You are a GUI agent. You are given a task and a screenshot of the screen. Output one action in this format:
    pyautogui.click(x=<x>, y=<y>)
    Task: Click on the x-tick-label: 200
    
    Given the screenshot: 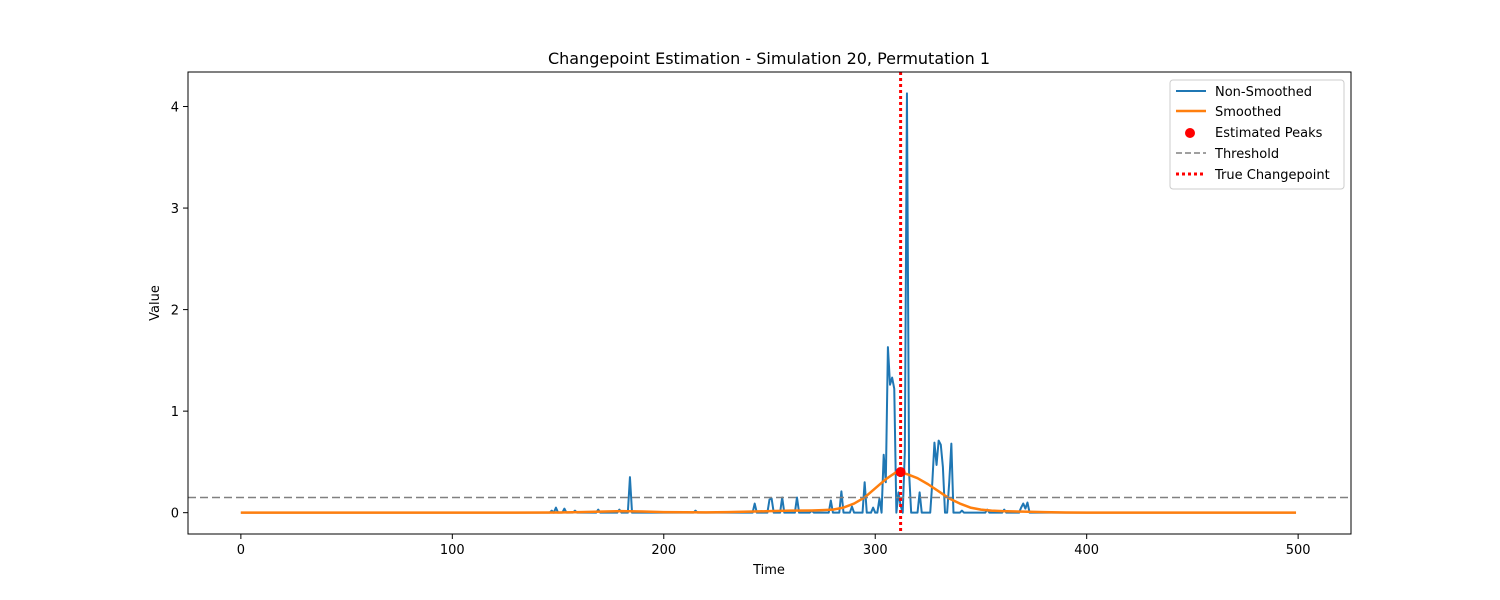 What is the action you would take?
    pyautogui.click(x=663, y=550)
    